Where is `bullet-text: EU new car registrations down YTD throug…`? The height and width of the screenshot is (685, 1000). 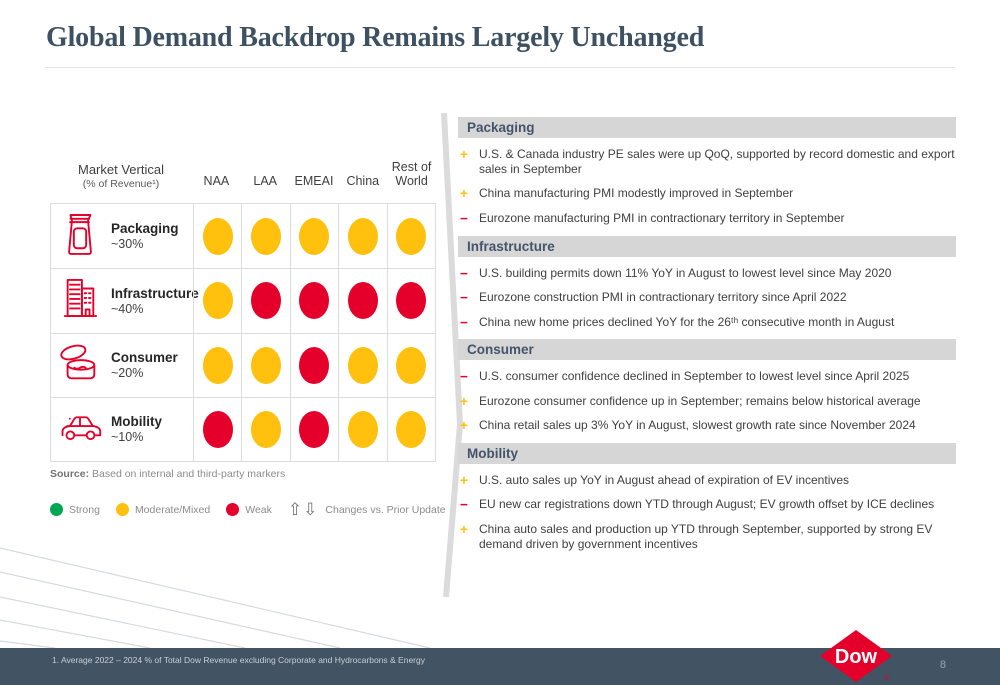
bullet-text: EU new car registrations down YTD throug… is located at coordinates (707, 504).